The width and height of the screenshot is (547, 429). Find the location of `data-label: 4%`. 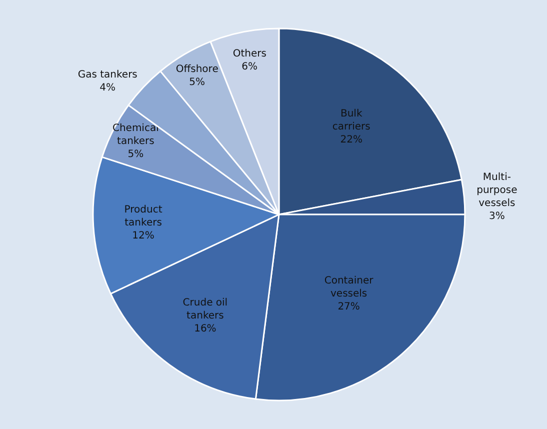

data-label: 4% is located at coordinates (108, 88).